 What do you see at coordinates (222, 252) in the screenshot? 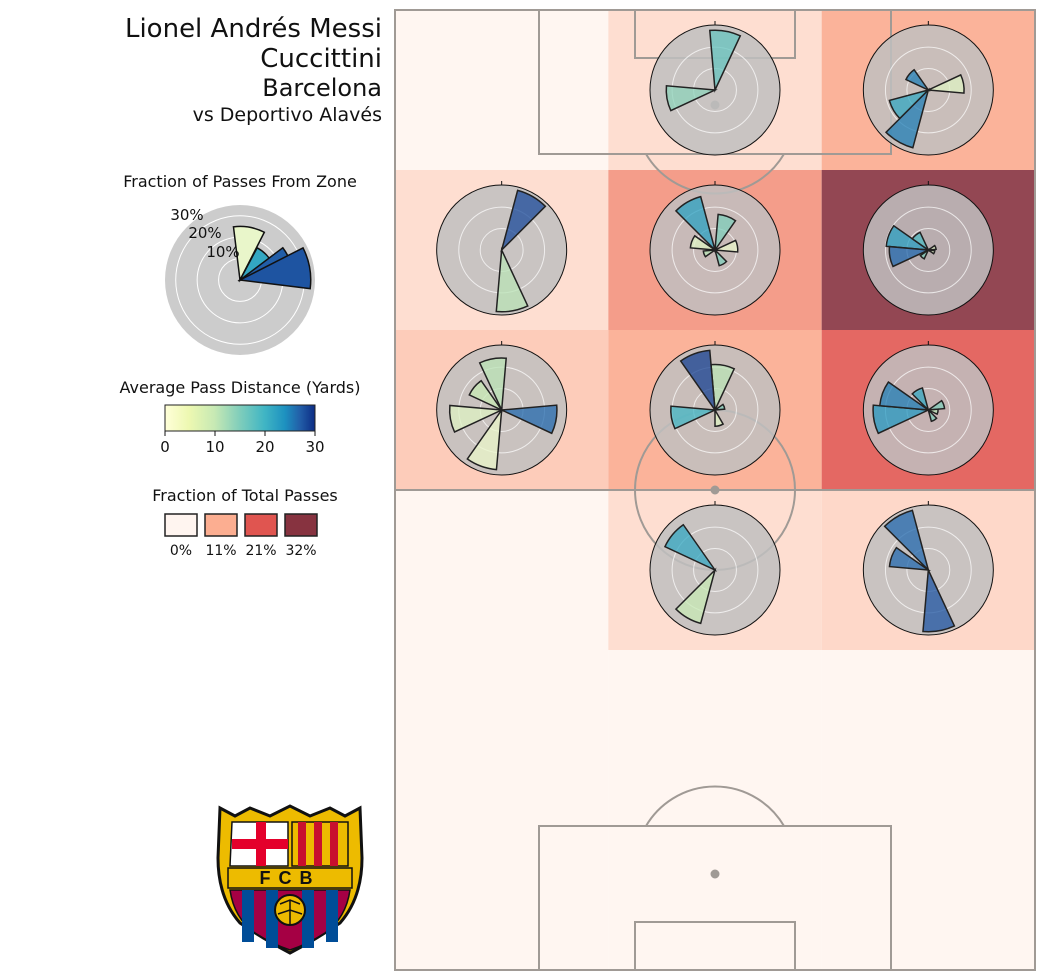
I see `zone-legend-ring-label: 10%` at bounding box center [222, 252].